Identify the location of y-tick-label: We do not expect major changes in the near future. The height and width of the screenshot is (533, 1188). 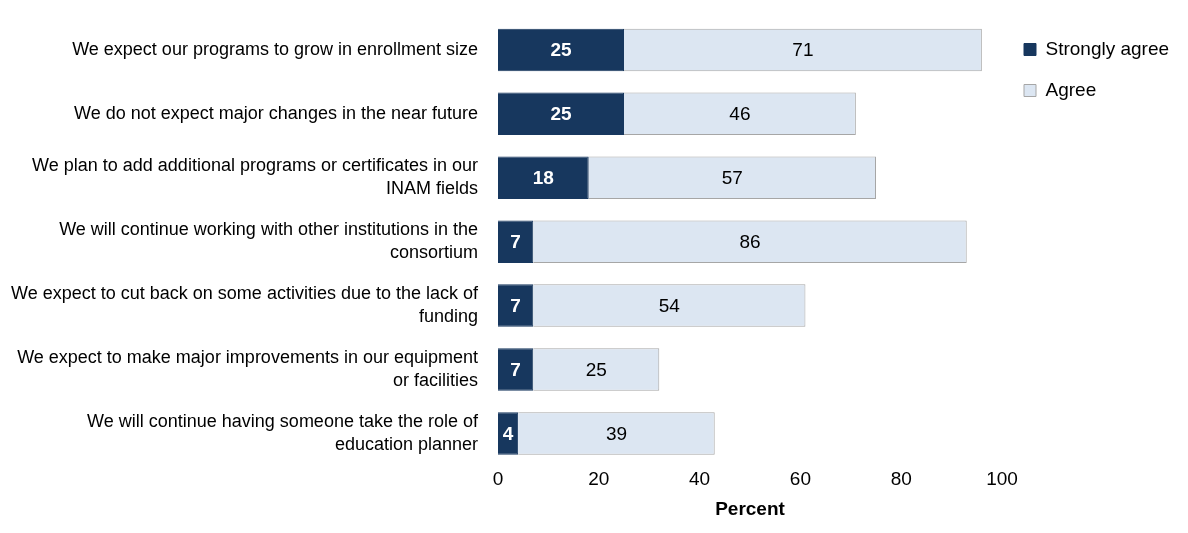
(276, 112).